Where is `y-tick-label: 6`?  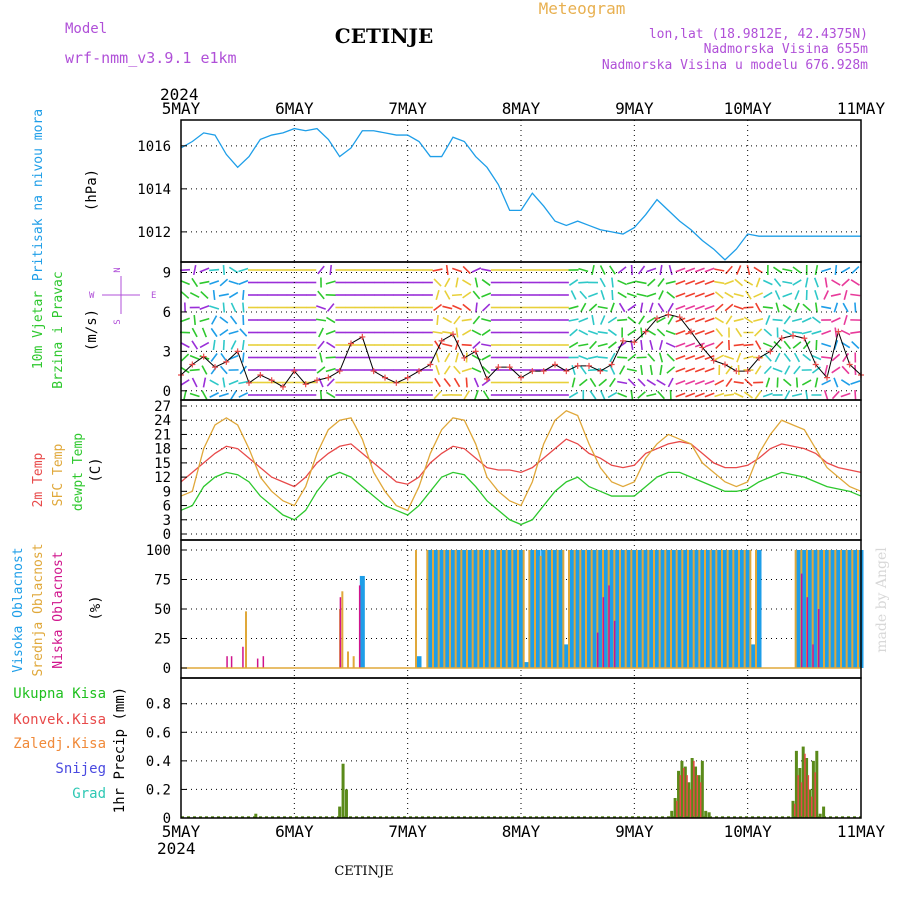 y-tick-label: 6 is located at coordinates (167, 507).